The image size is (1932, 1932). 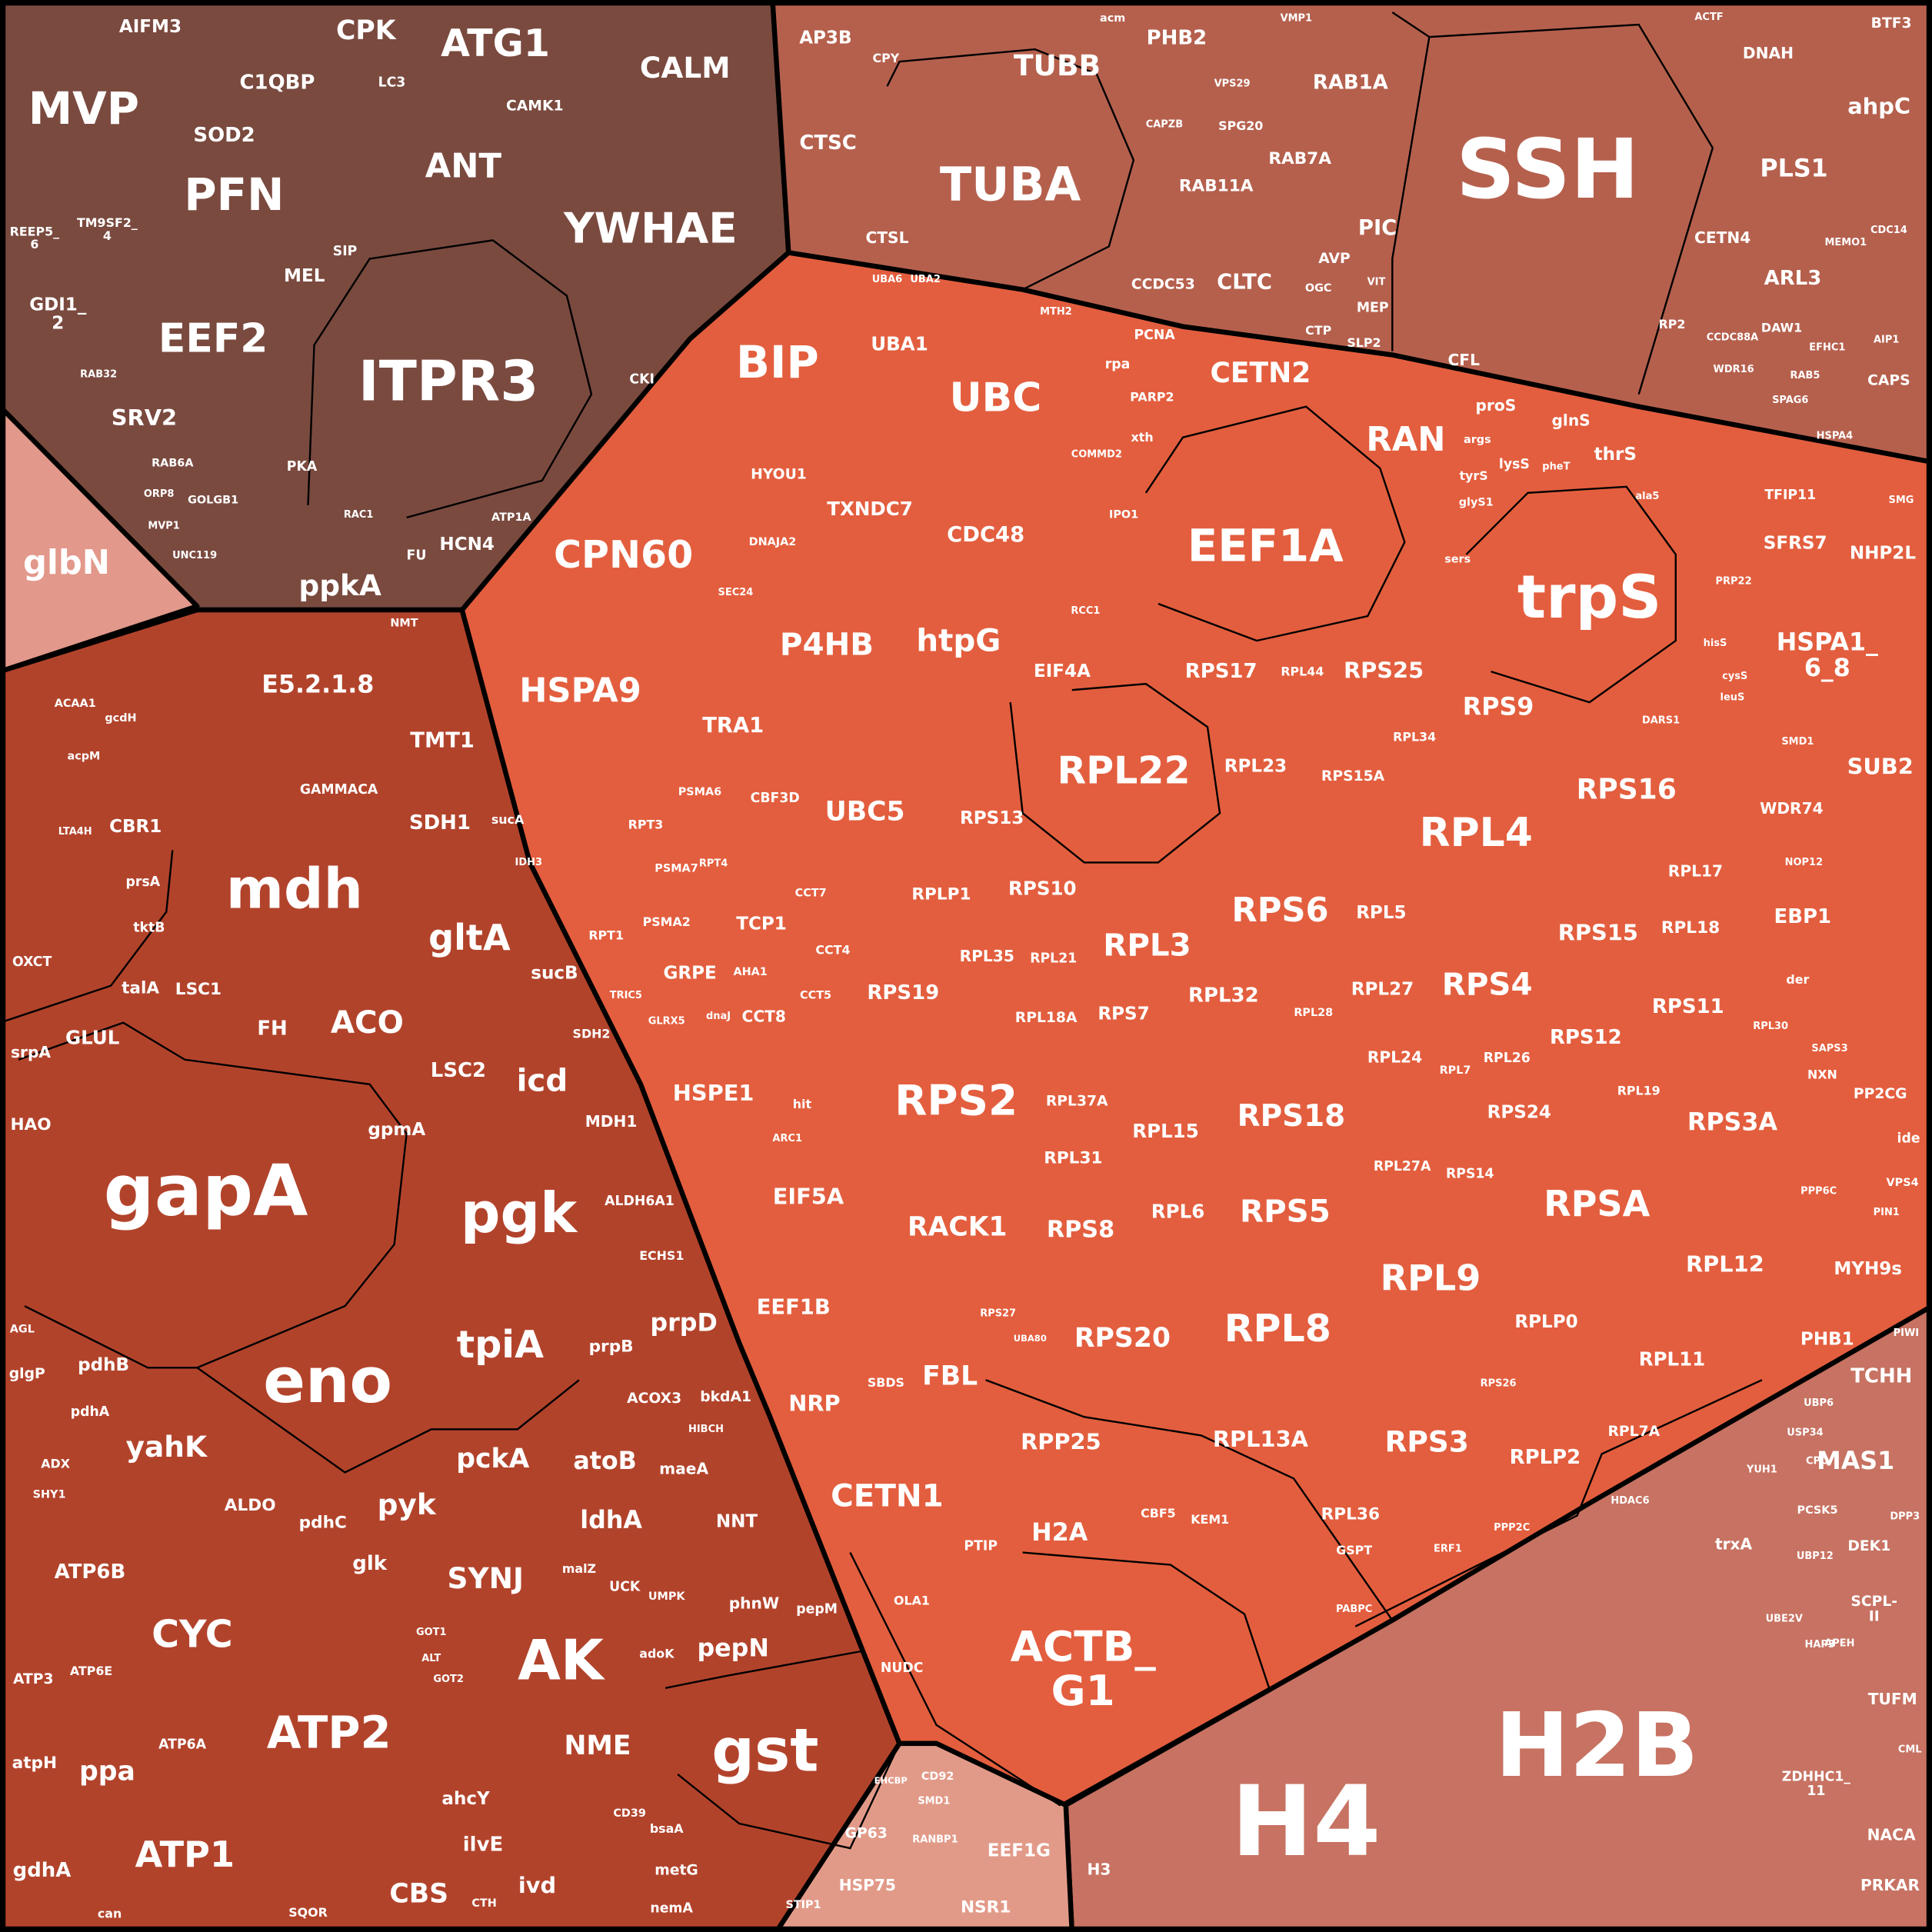 What do you see at coordinates (159, 494) in the screenshot?
I see `cell-label: ORP8` at bounding box center [159, 494].